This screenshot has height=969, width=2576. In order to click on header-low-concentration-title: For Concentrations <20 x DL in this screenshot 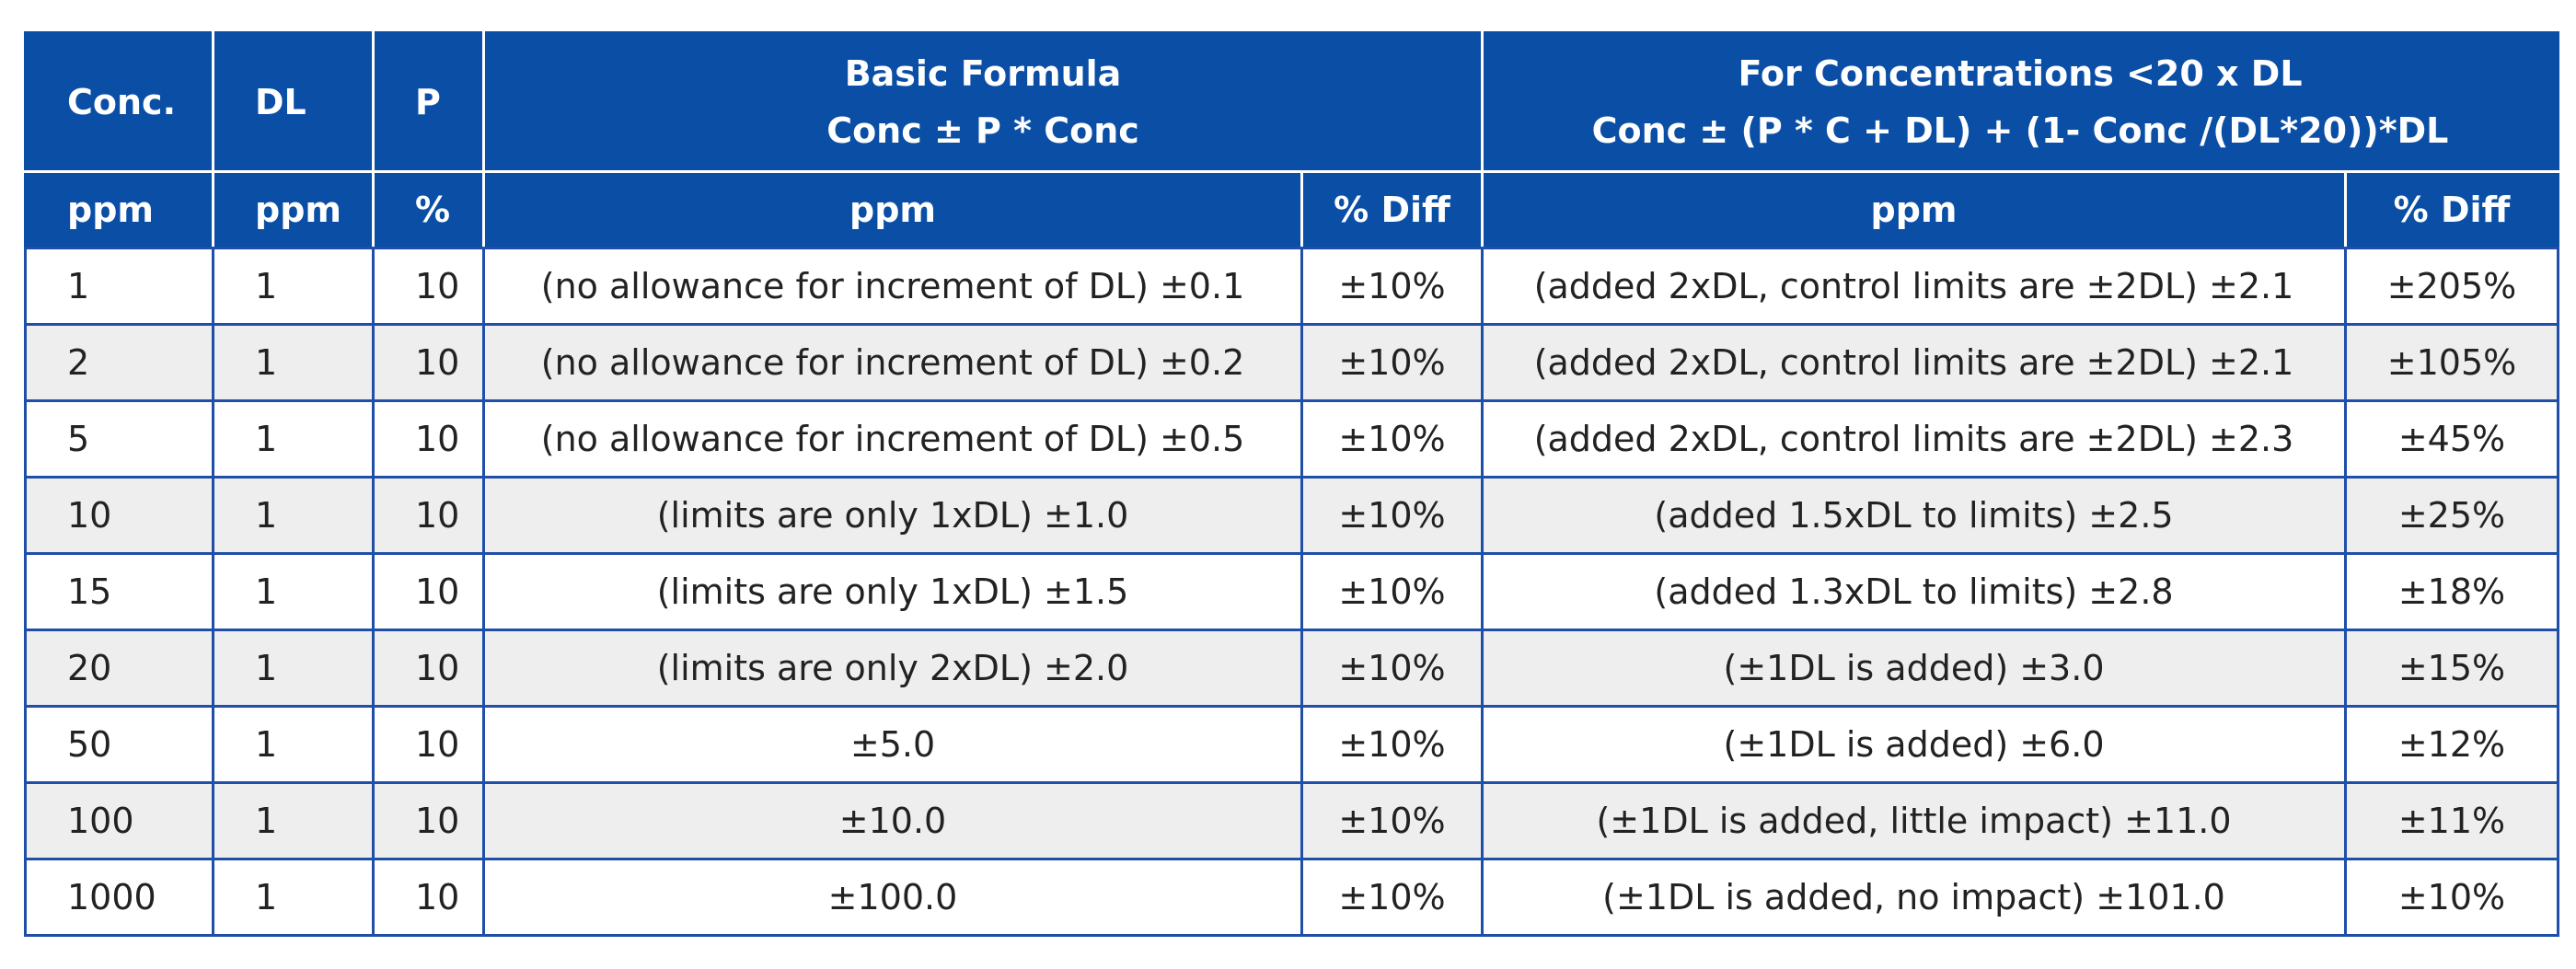, I will do `click(2021, 73)`.